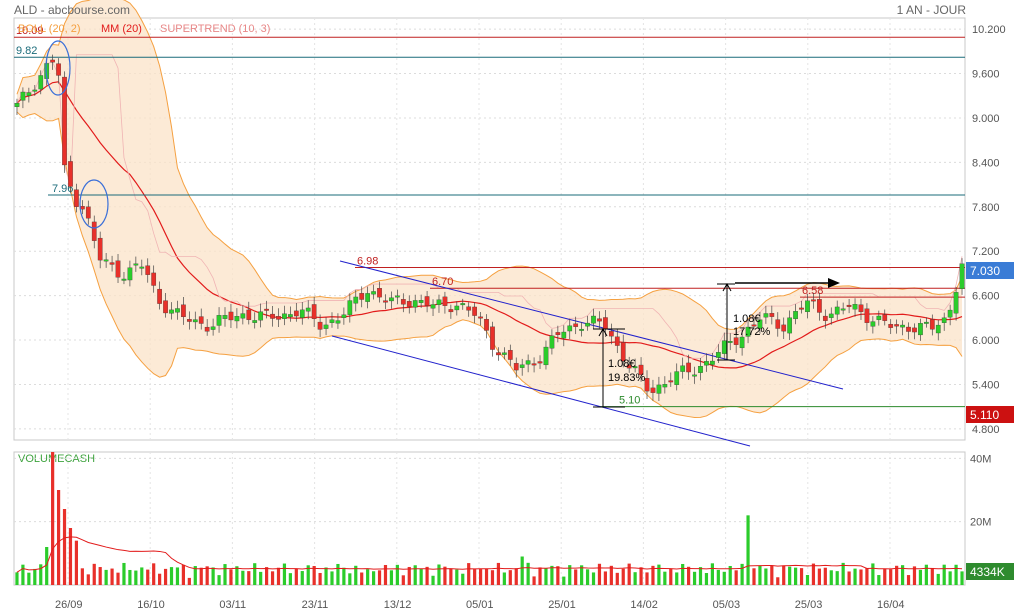  What do you see at coordinates (986, 430) in the screenshot?
I see `y-tick-label: 4.800` at bounding box center [986, 430].